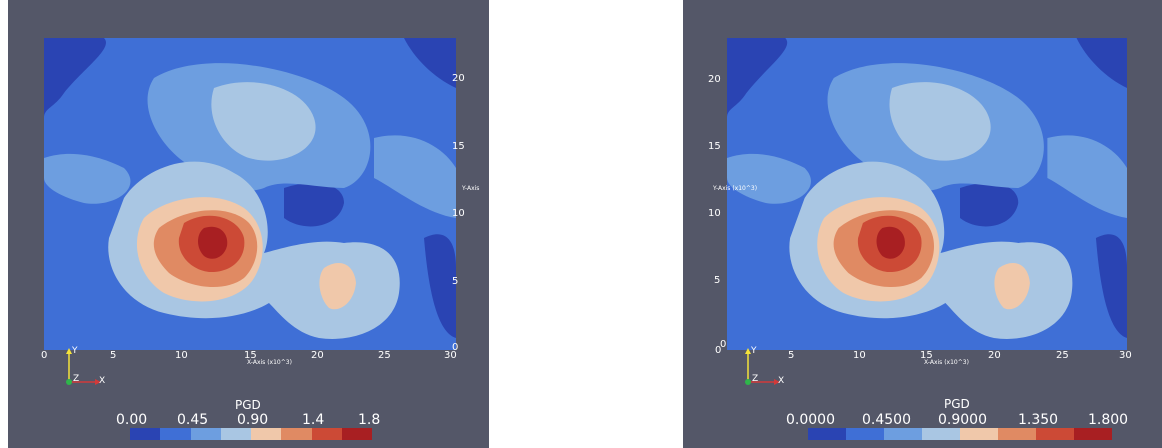 The image size is (1162, 448). Describe the element at coordinates (735, 188) in the screenshot. I see `y-axis-title: Y-Axis (x10^3)` at that location.